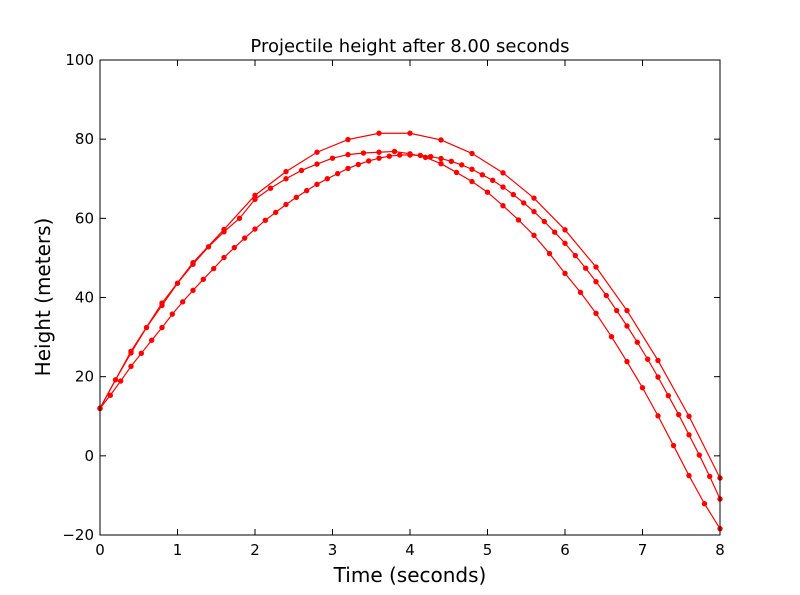 This screenshot has width=800, height=595. Describe the element at coordinates (255, 550) in the screenshot. I see `x-tick-label-2: 2` at that location.